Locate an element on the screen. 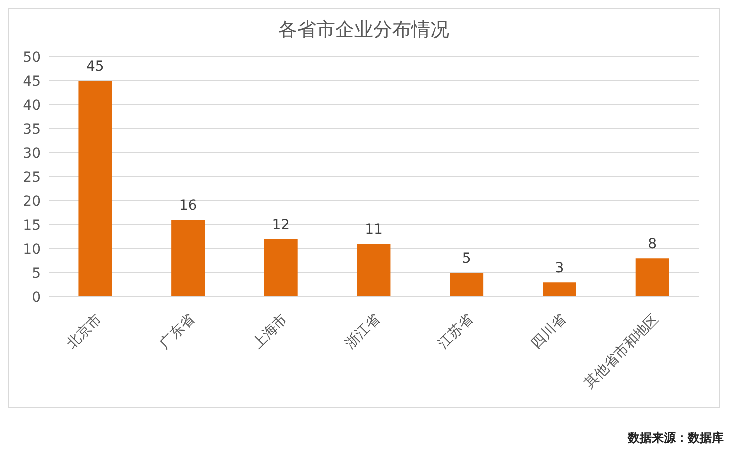 This screenshot has height=454, width=732. data-label: 3 is located at coordinates (559, 268).